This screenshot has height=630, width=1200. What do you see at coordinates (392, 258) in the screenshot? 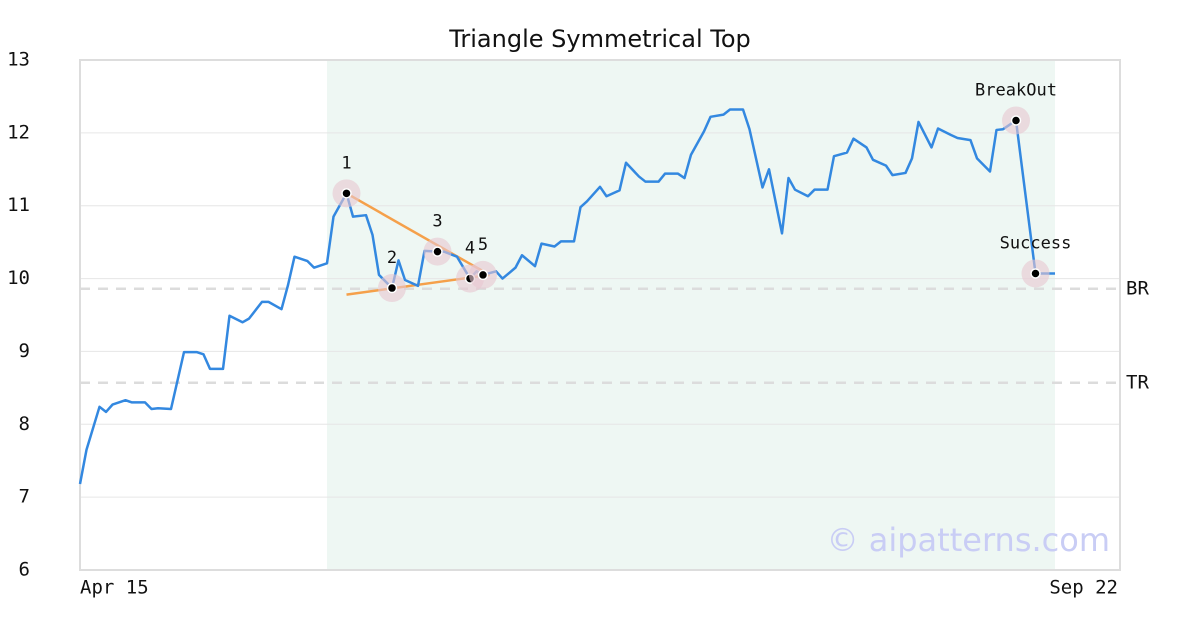
I see `point-label: 2` at bounding box center [392, 258].